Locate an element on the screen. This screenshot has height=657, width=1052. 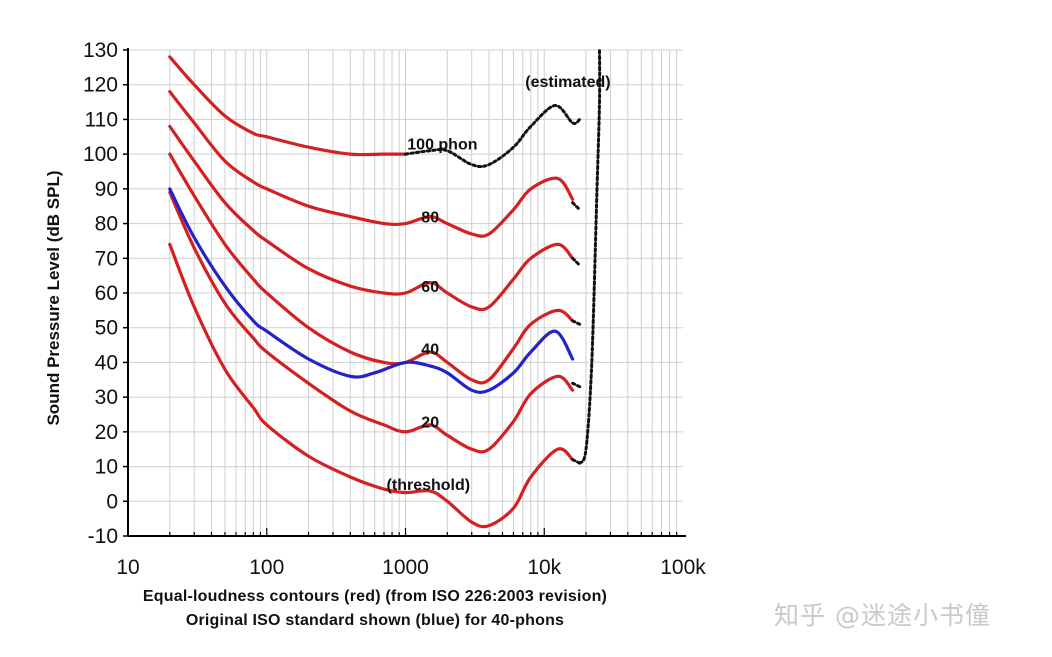
y-tick-labels: -10 0 10 20 30 40 50 60 70 80 90 100 110 120 130 is located at coordinates (100, 293).